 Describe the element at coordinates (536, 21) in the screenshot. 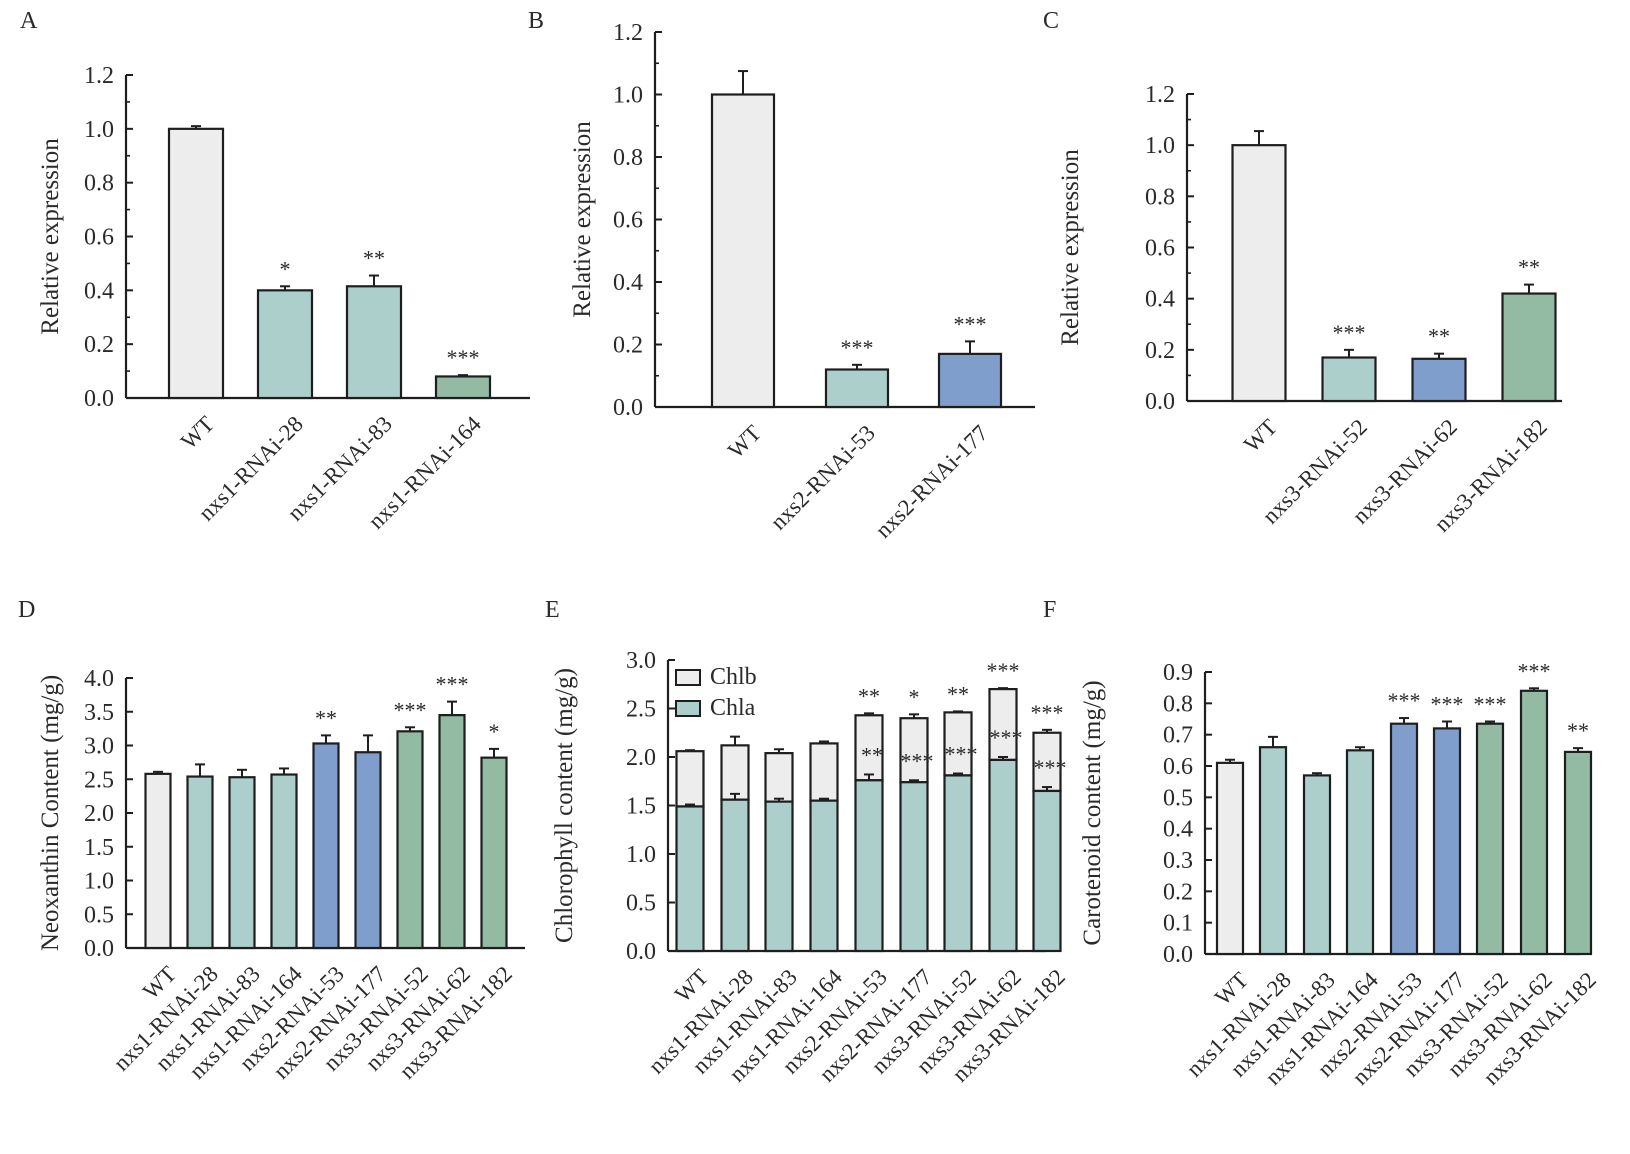

I see `panel-letter: B` at that location.